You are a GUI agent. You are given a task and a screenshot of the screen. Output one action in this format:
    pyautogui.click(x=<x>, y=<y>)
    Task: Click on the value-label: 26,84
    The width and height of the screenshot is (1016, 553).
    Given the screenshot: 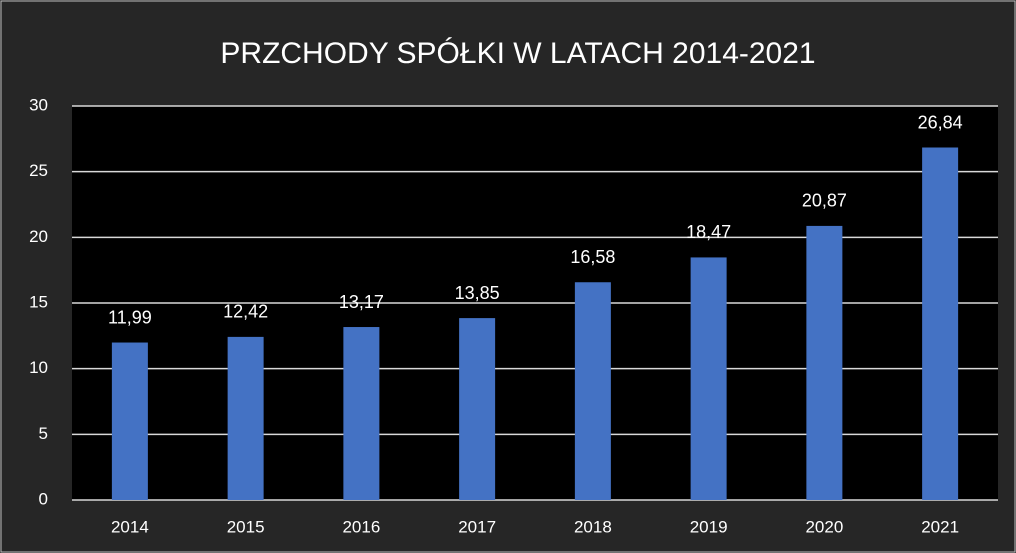 What is the action you would take?
    pyautogui.click(x=940, y=122)
    